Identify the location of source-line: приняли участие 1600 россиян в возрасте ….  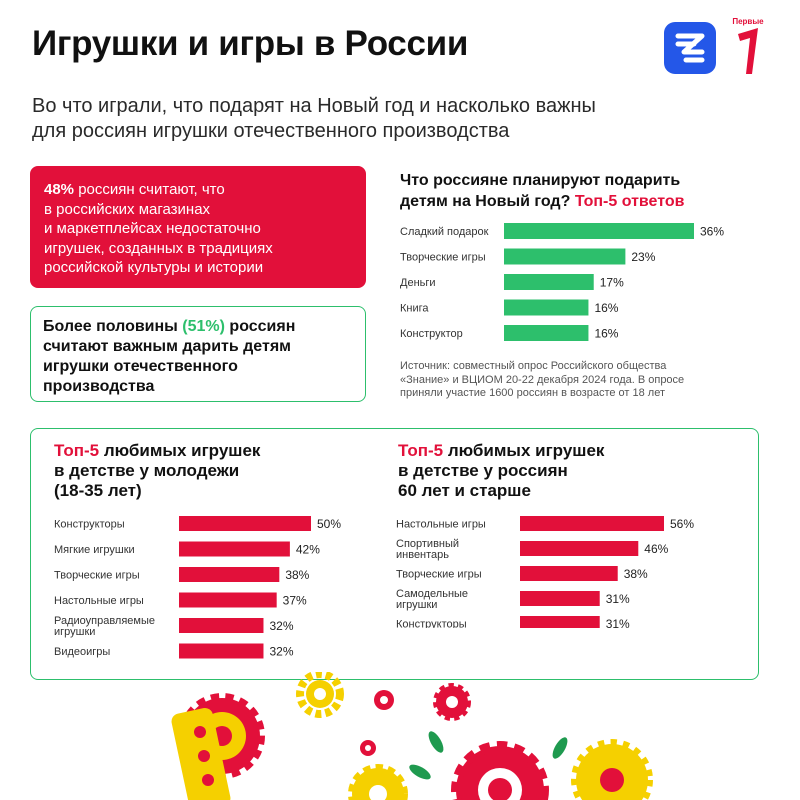
(533, 393).